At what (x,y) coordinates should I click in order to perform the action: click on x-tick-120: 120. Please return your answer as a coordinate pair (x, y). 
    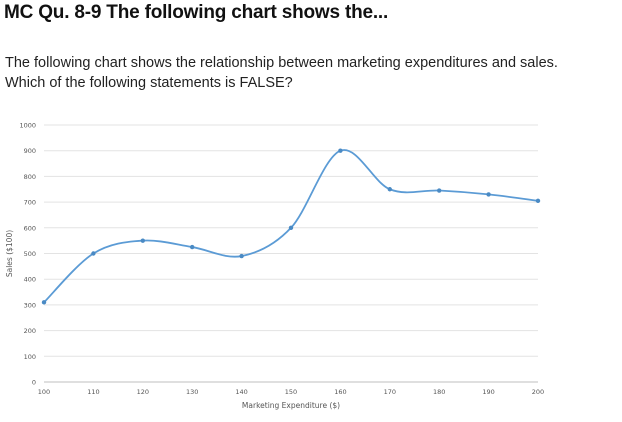
    Looking at the image, I should click on (143, 392).